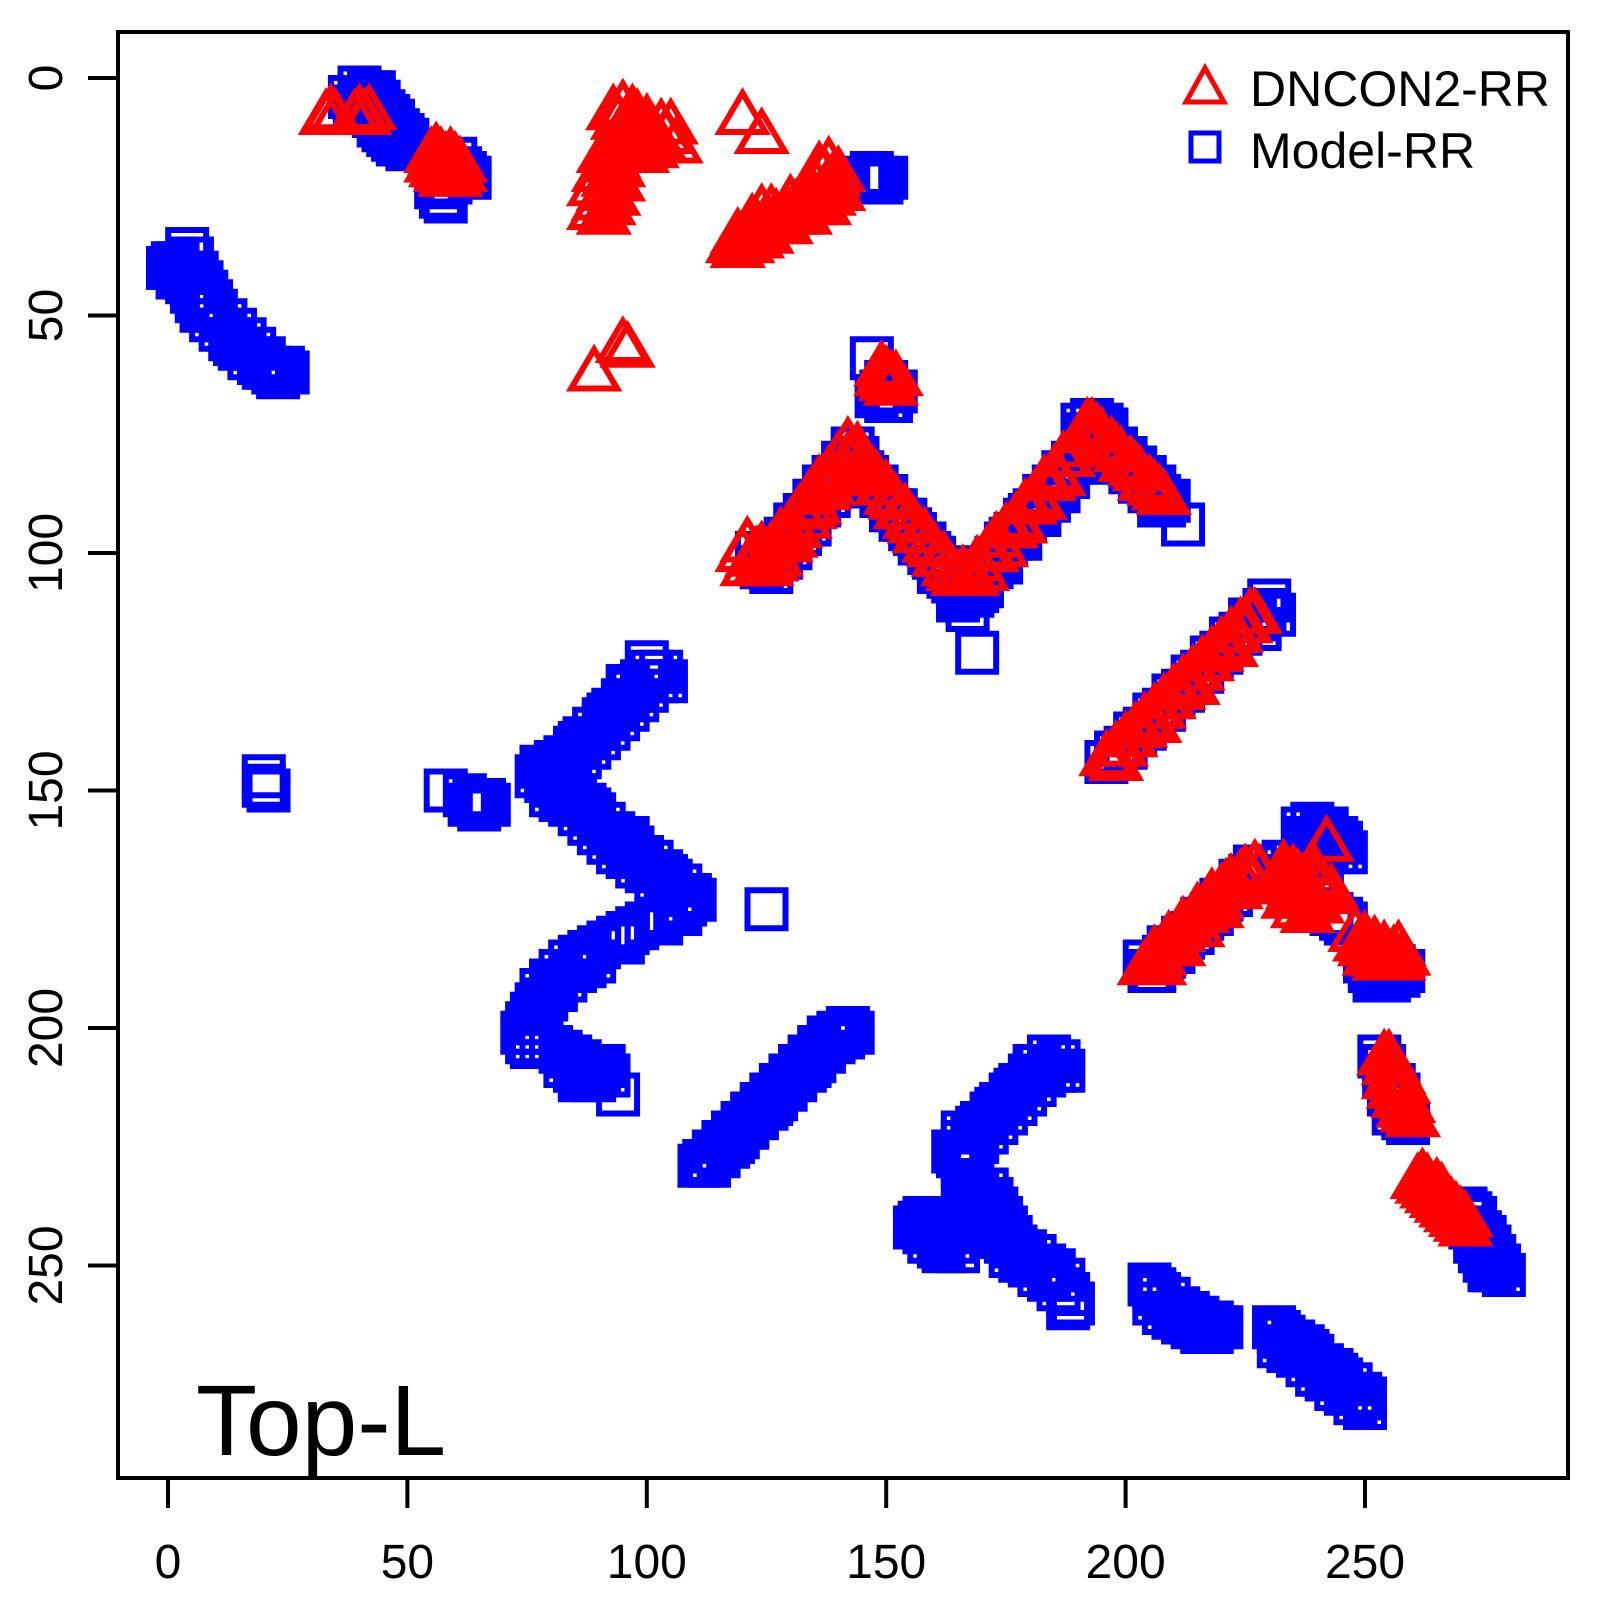 The height and width of the screenshot is (1600, 1600). I want to click on x-tick-label: 0, so click(168, 1562).